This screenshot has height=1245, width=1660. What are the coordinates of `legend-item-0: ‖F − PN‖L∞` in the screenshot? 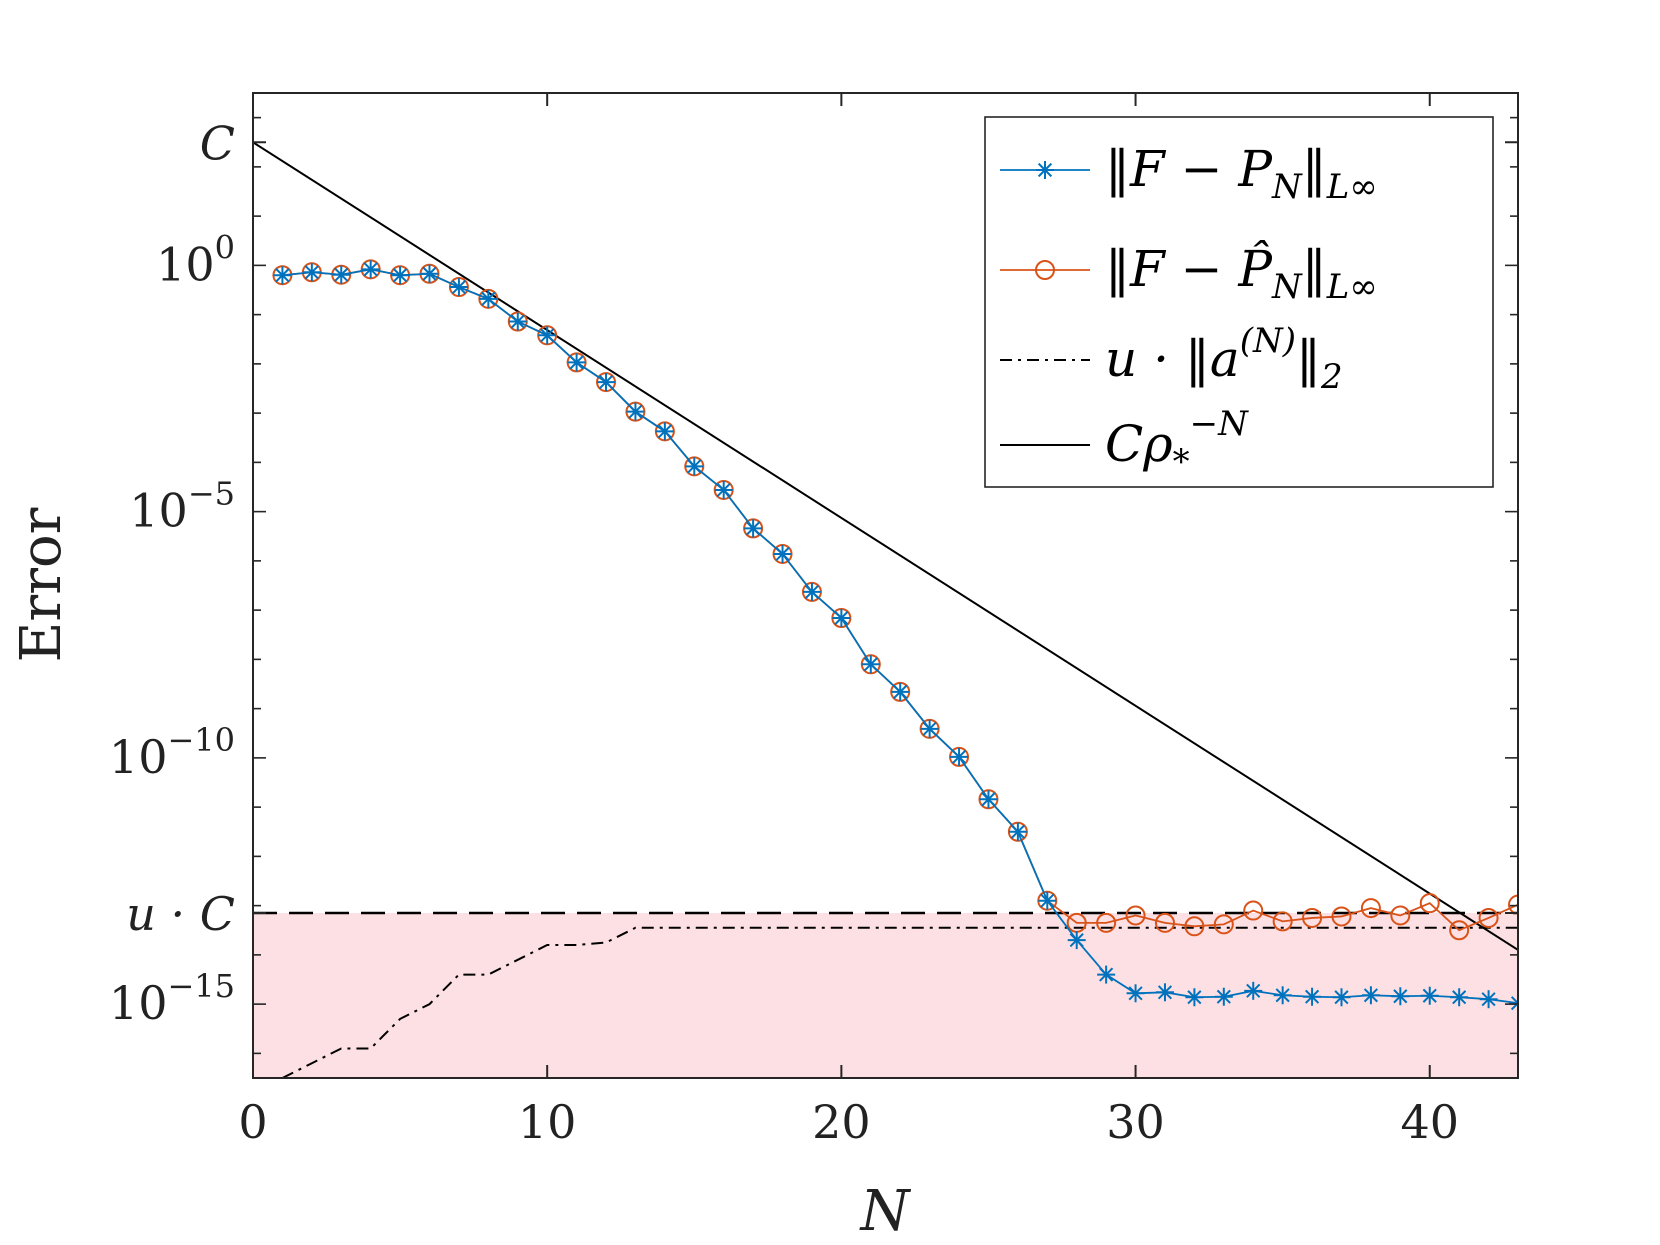 It's located at (1189, 173).